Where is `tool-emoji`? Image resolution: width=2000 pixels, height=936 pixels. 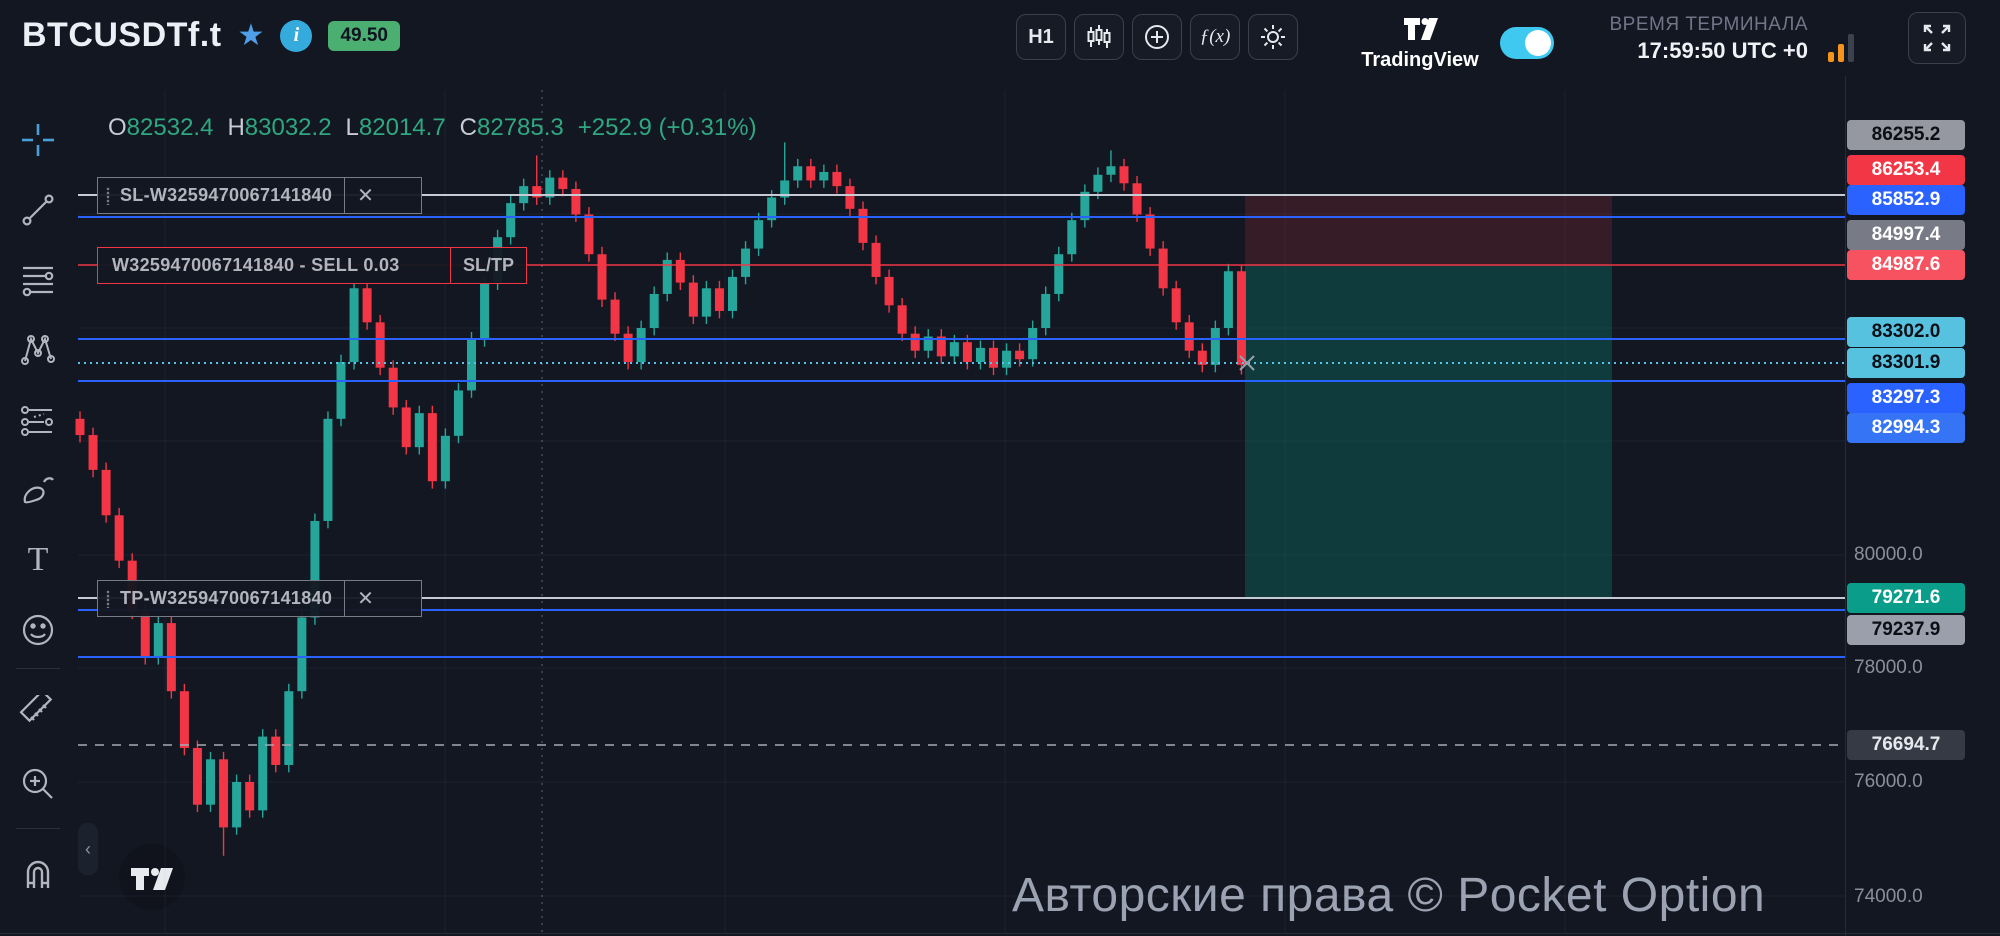
tool-emoji is located at coordinates (38, 630).